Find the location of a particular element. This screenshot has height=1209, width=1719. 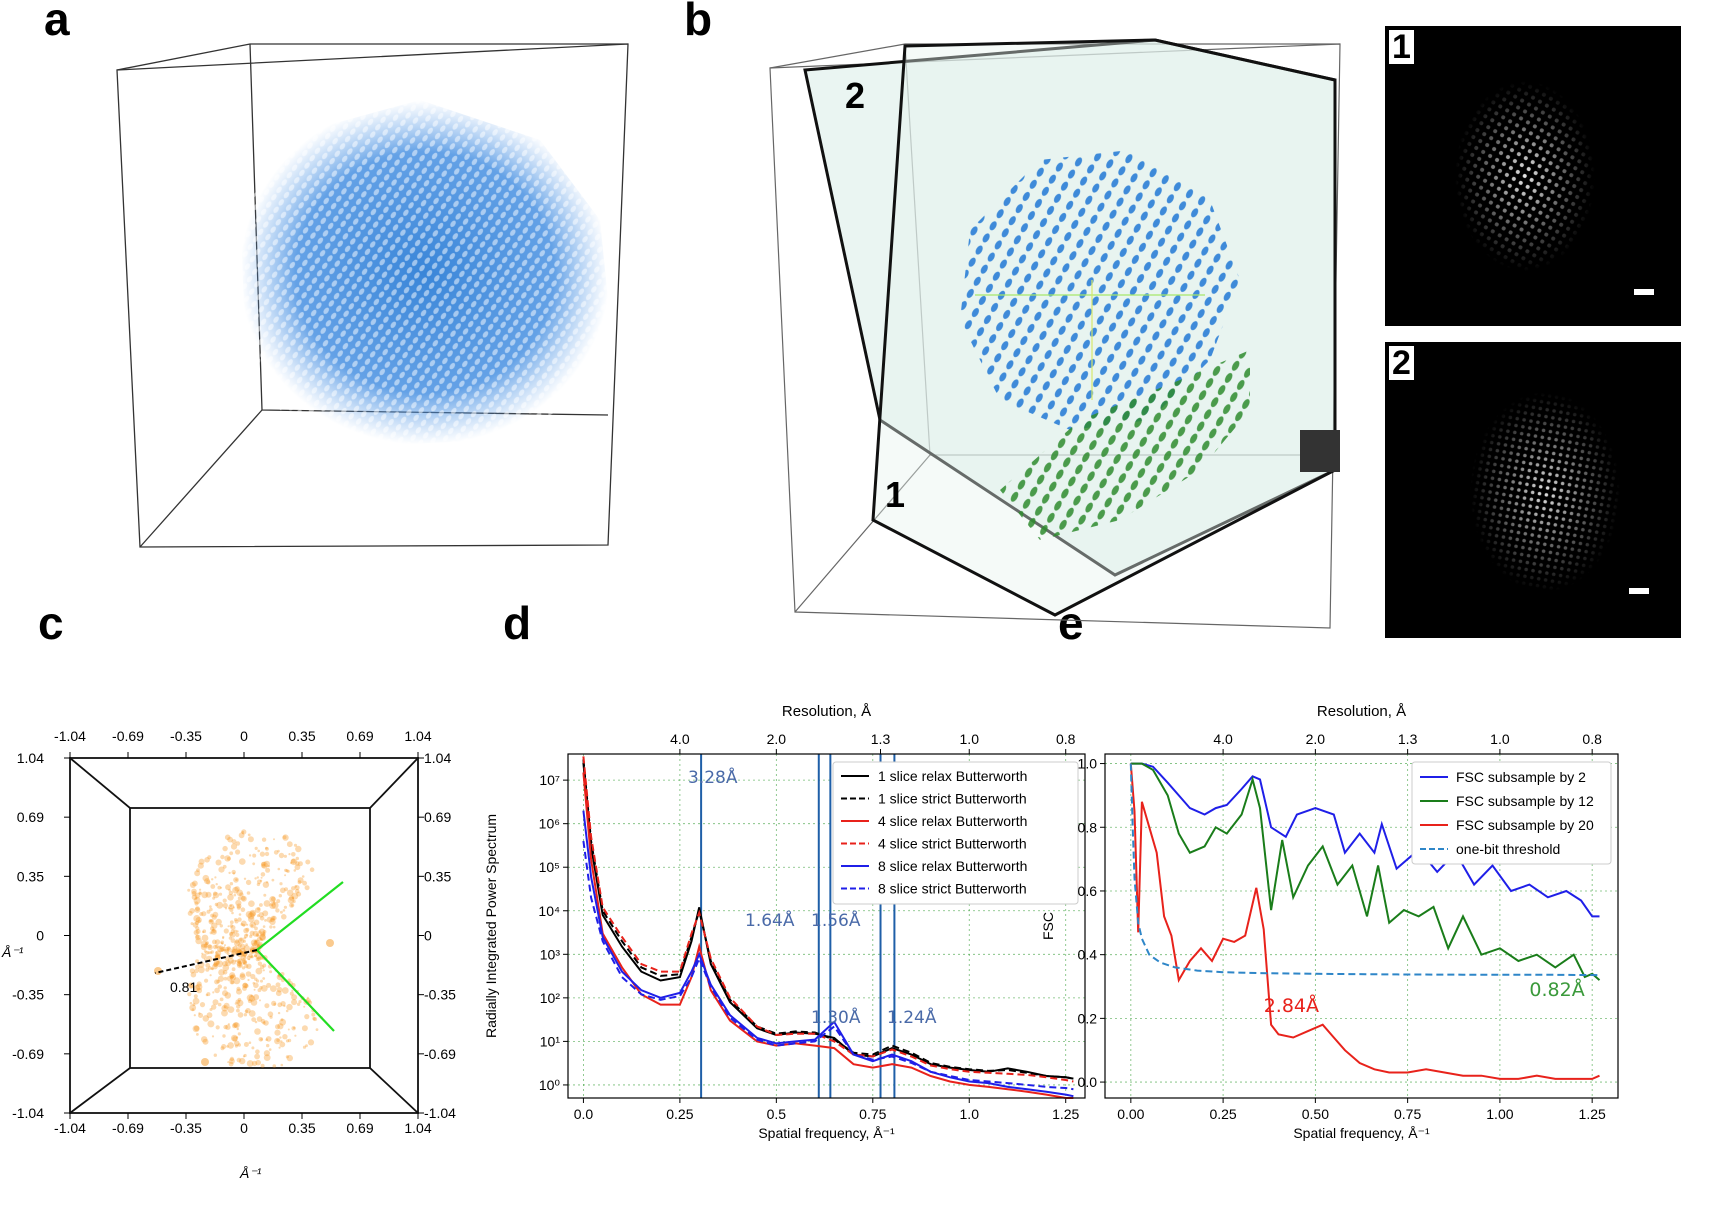

x-tick-bottom: -0.69 is located at coordinates (128, 1128).